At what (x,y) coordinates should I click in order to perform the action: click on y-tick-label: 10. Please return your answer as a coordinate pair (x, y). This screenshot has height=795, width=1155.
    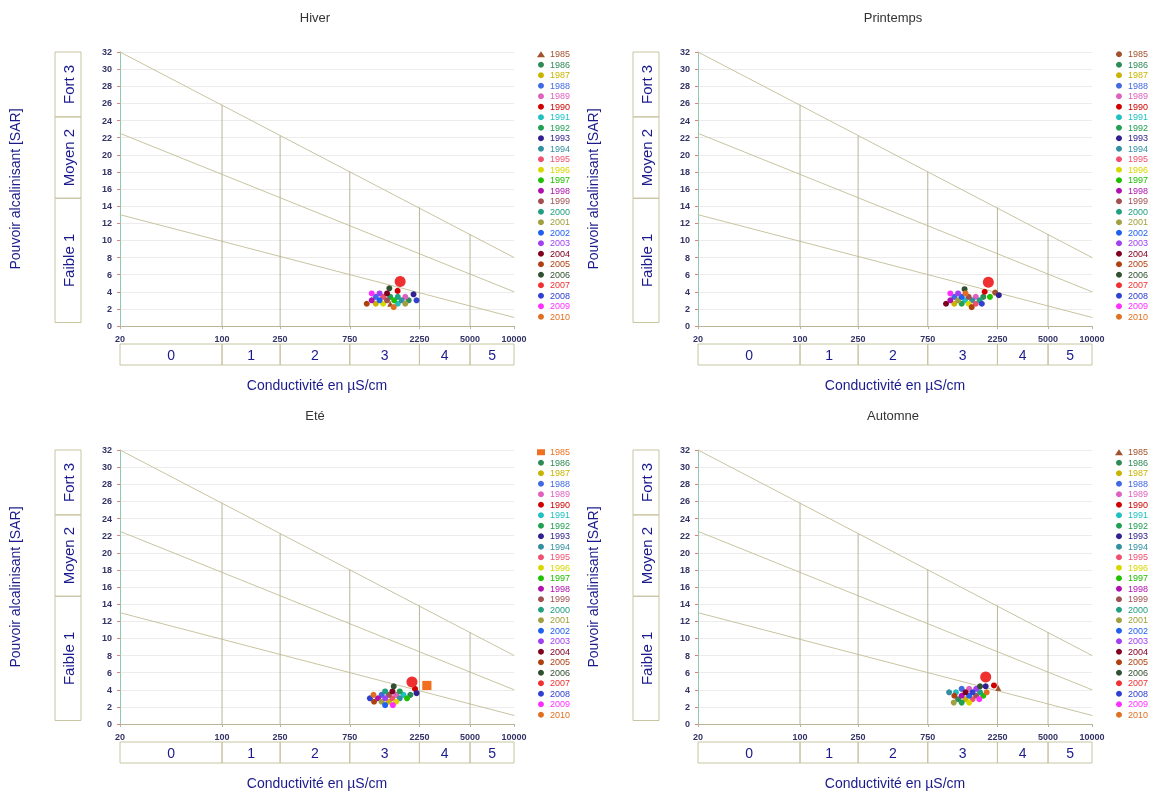
    Looking at the image, I should click on (106, 638).